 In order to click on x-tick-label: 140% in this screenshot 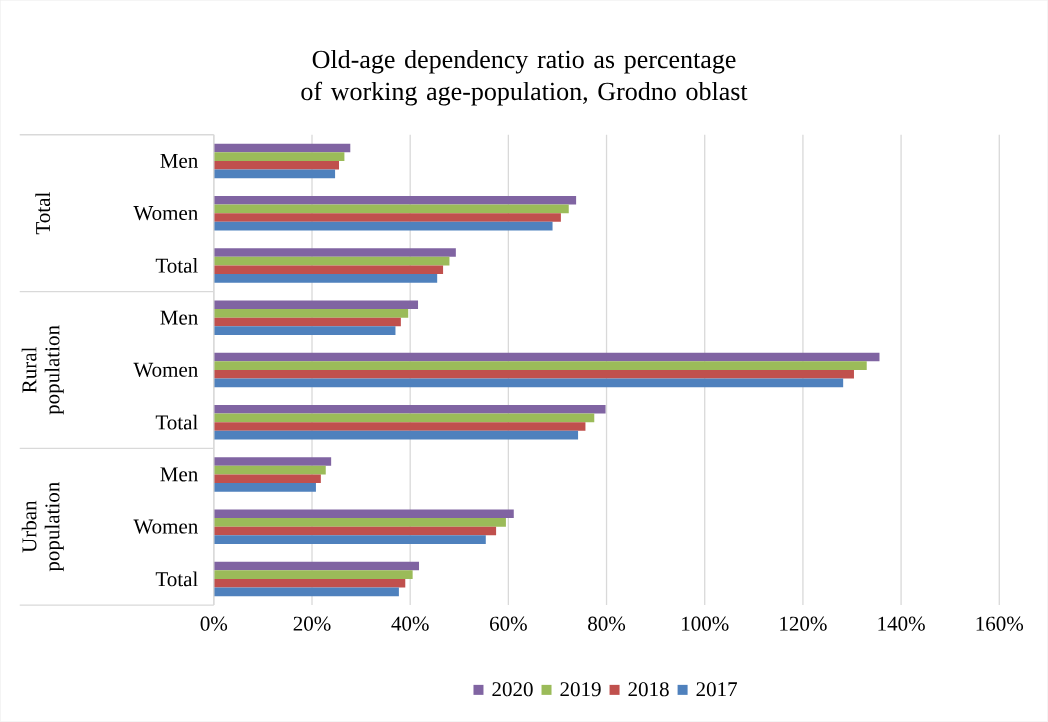, I will do `click(901, 623)`.